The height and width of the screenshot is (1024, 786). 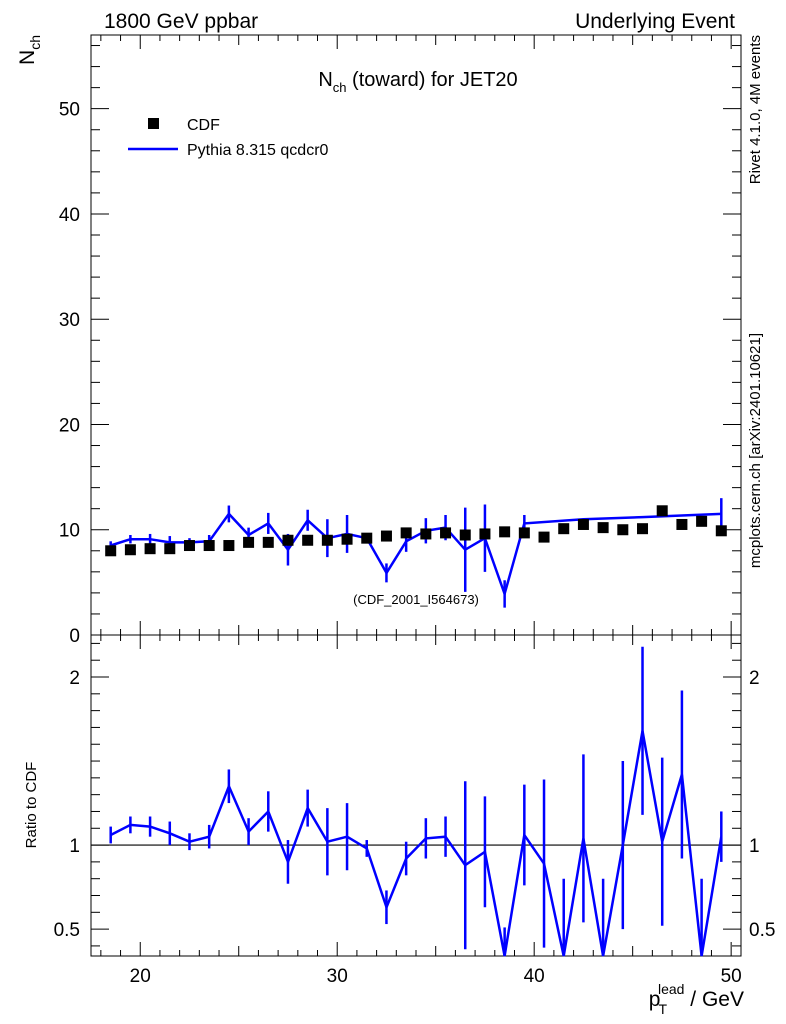 What do you see at coordinates (731, 976) in the screenshot?
I see `x-tick-label: 50` at bounding box center [731, 976].